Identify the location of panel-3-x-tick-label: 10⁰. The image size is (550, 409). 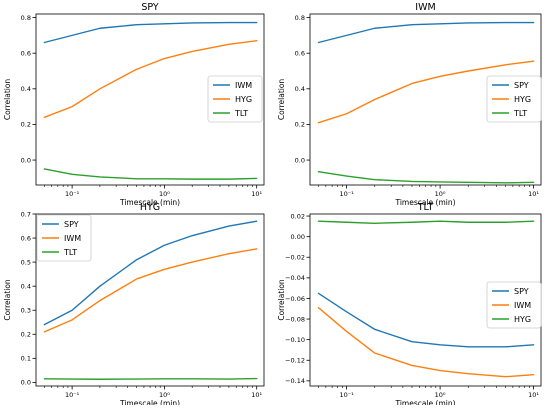
(164, 395).